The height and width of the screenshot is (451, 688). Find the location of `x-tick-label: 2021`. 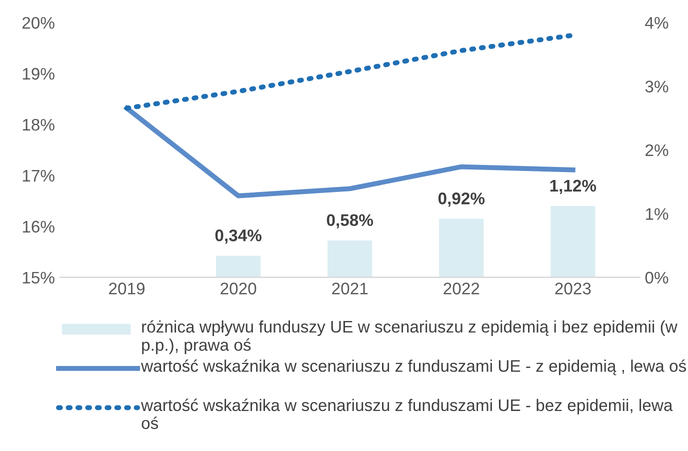

x-tick-label: 2021 is located at coordinates (350, 288).